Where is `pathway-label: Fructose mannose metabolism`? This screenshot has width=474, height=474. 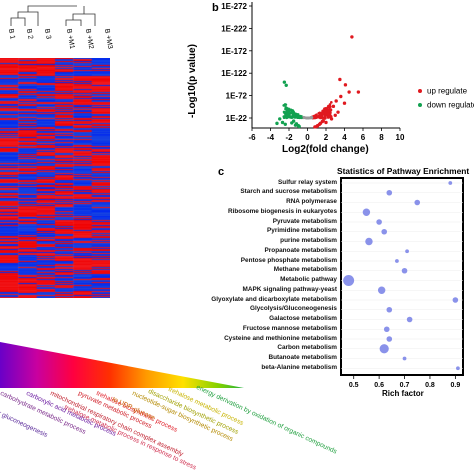
pathway-label: Fructose mannose metabolism is located at coordinates (289, 328).